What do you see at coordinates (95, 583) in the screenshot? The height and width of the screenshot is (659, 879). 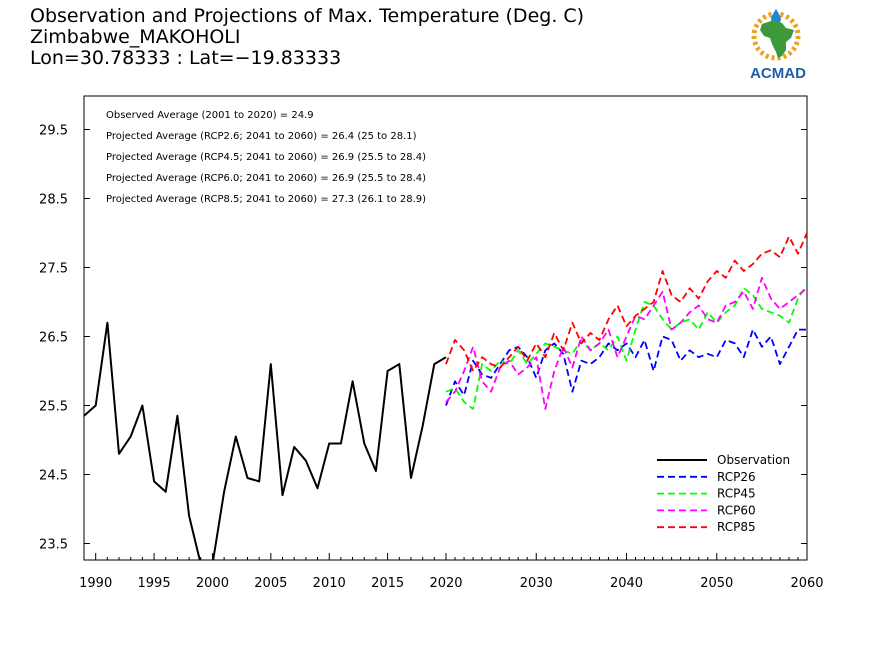 I see `x-tick-label: 1990` at bounding box center [95, 583].